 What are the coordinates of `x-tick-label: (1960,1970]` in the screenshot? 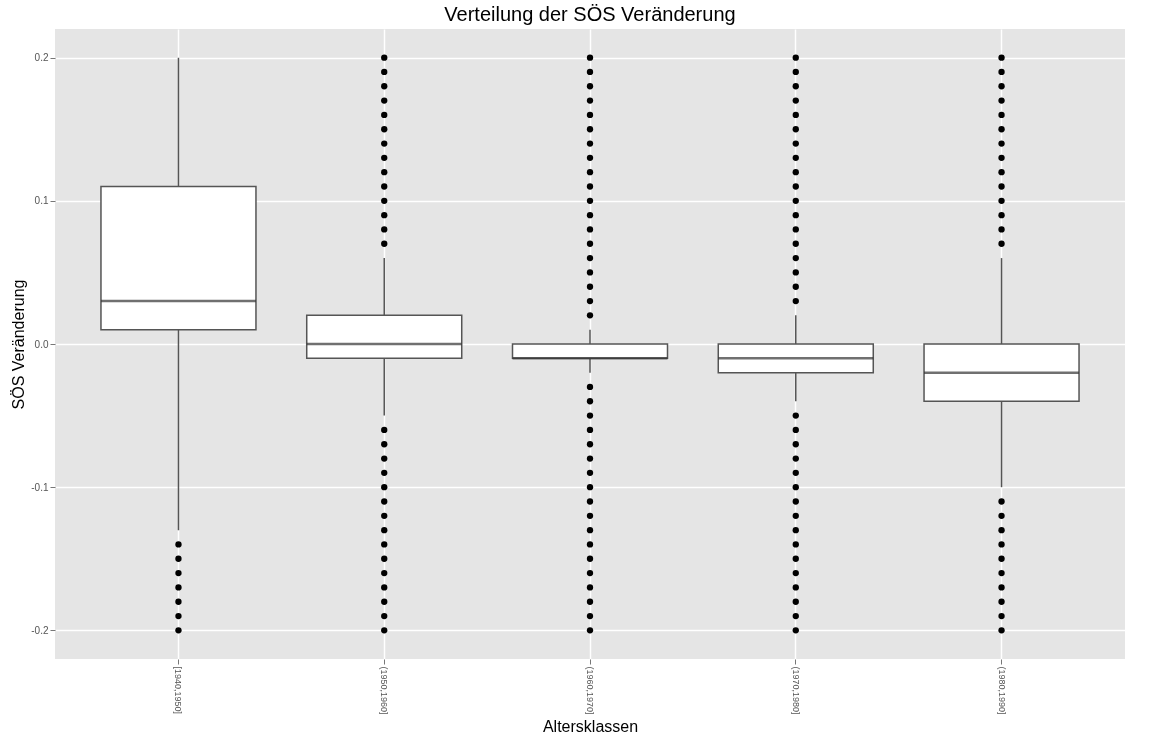 It's located at (590, 690).